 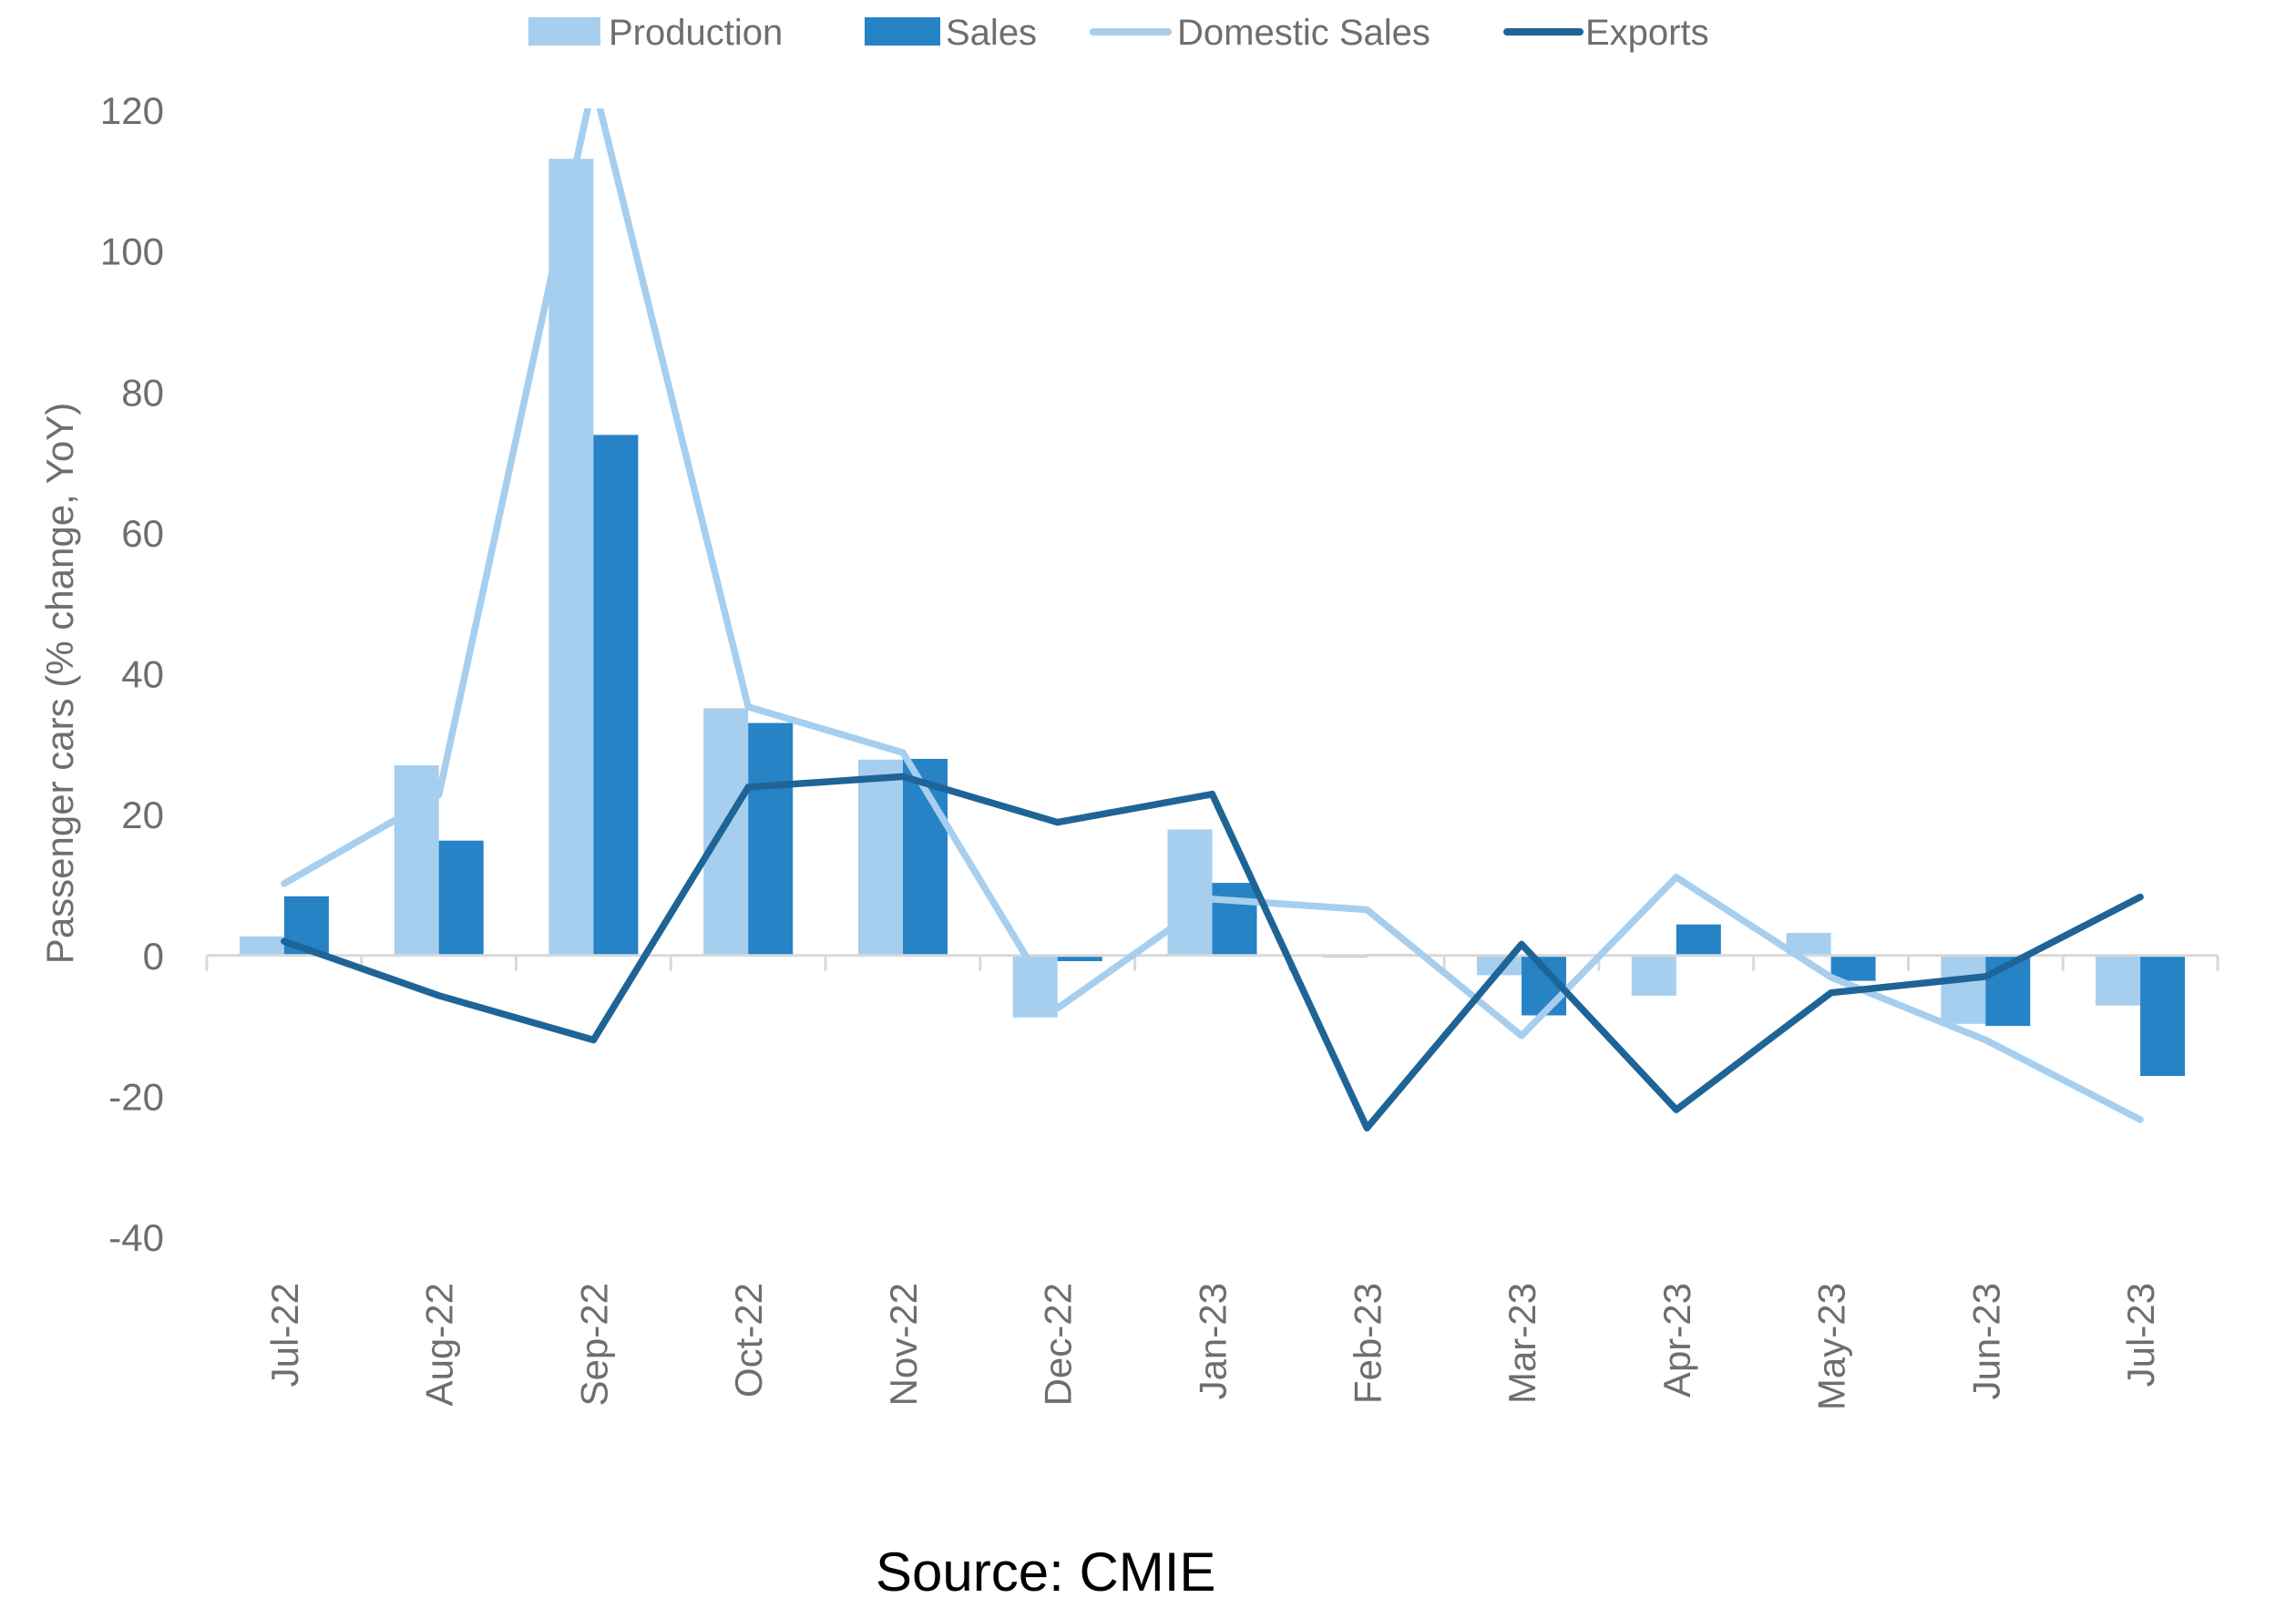 What do you see at coordinates (285, 1335) in the screenshot?
I see `x-tick-label: Jul-22` at bounding box center [285, 1335].